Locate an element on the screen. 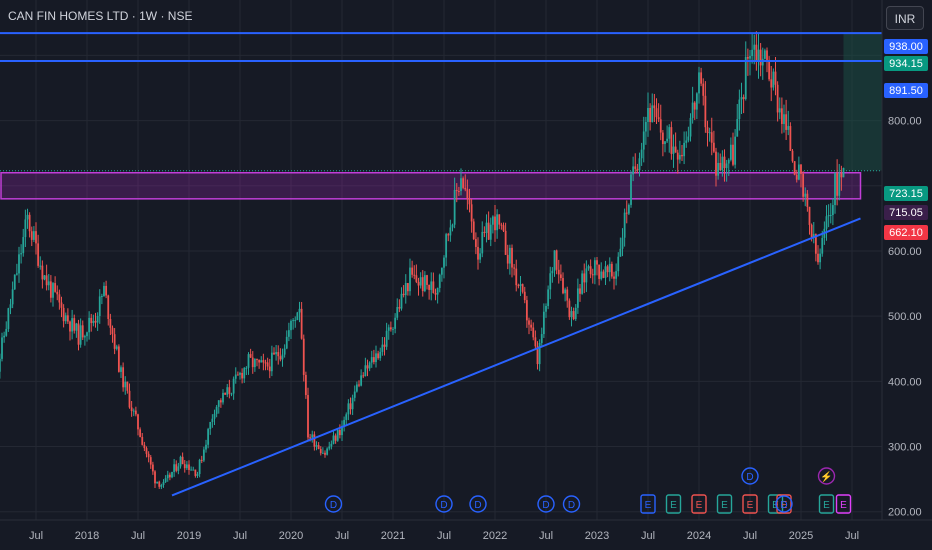 This screenshot has height=550, width=932. event-marker-label: D is located at coordinates (545, 505).